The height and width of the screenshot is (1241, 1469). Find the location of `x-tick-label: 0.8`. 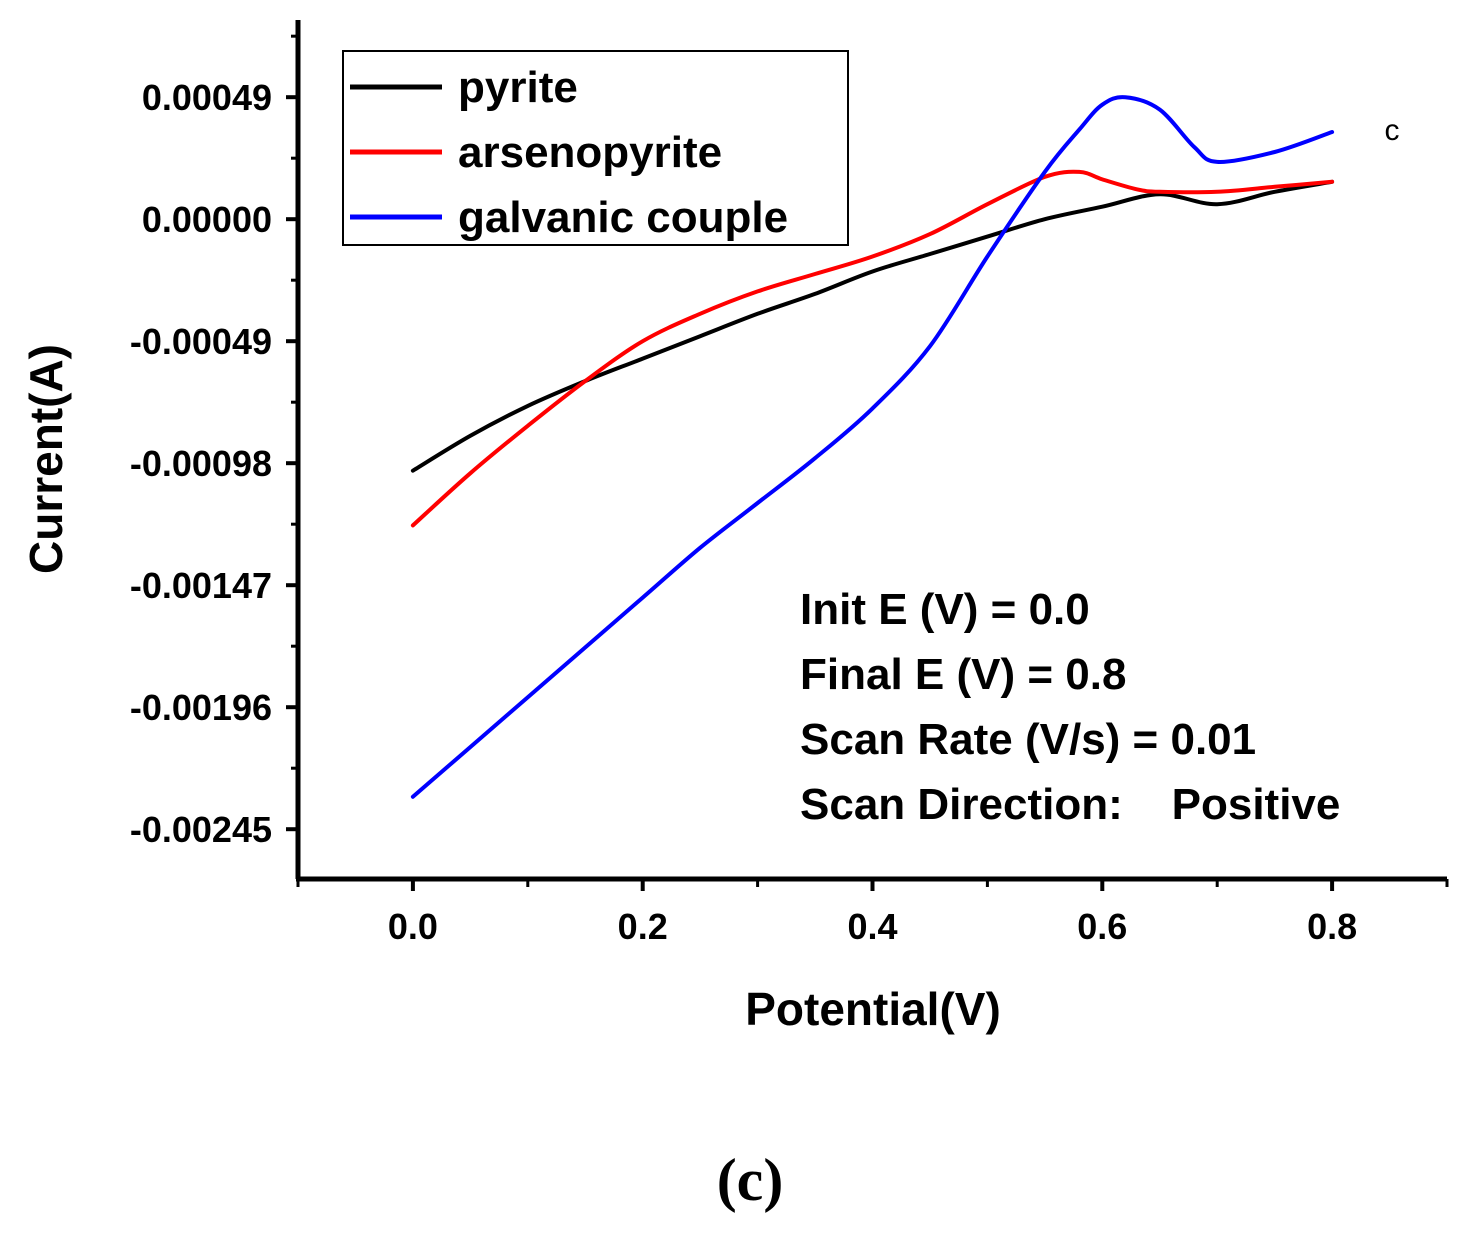

x-tick-label: 0.8 is located at coordinates (1332, 926).